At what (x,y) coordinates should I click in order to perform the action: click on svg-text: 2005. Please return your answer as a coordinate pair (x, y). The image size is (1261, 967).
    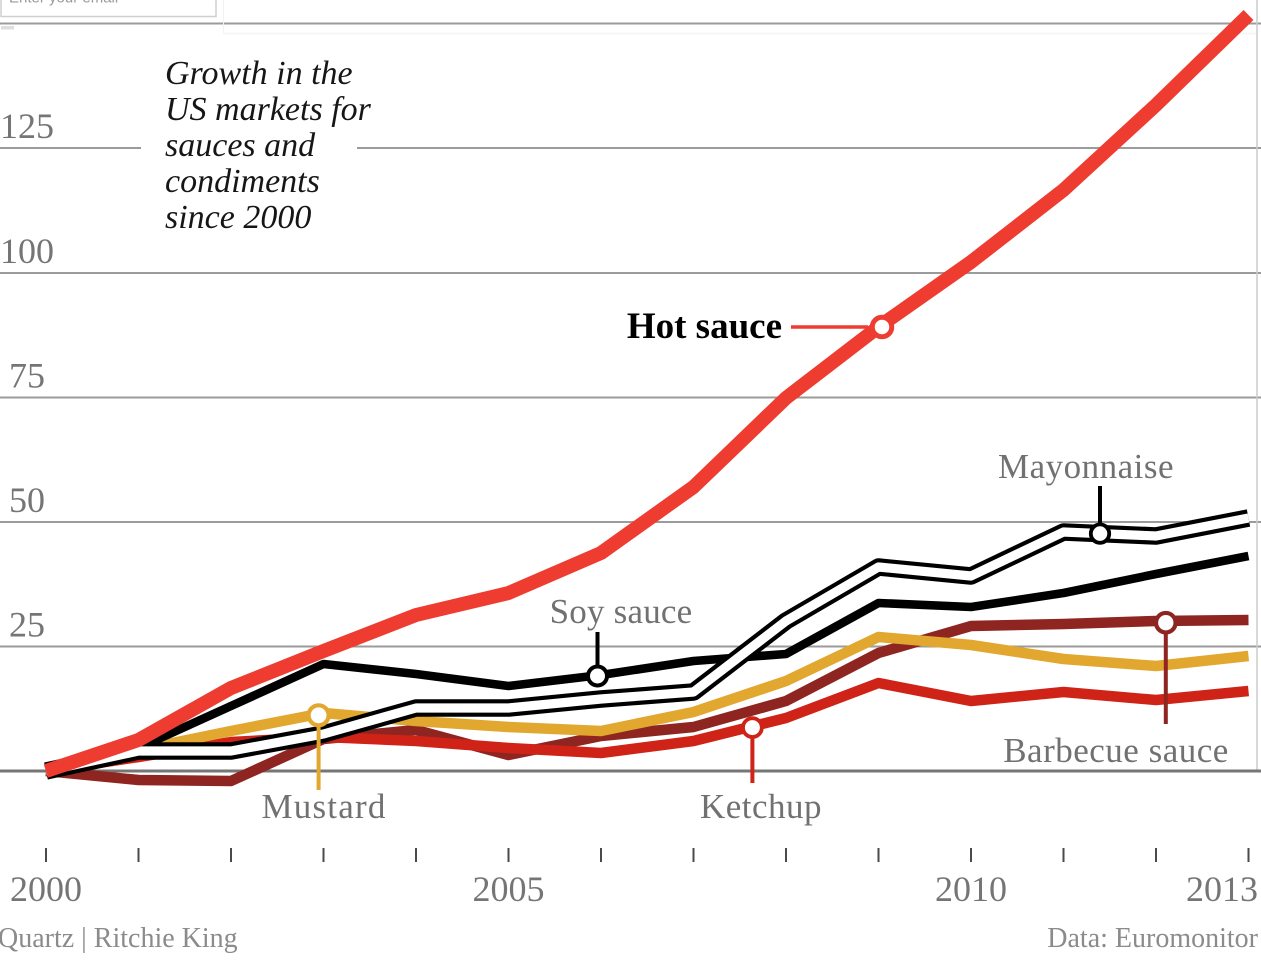
    Looking at the image, I should click on (509, 889).